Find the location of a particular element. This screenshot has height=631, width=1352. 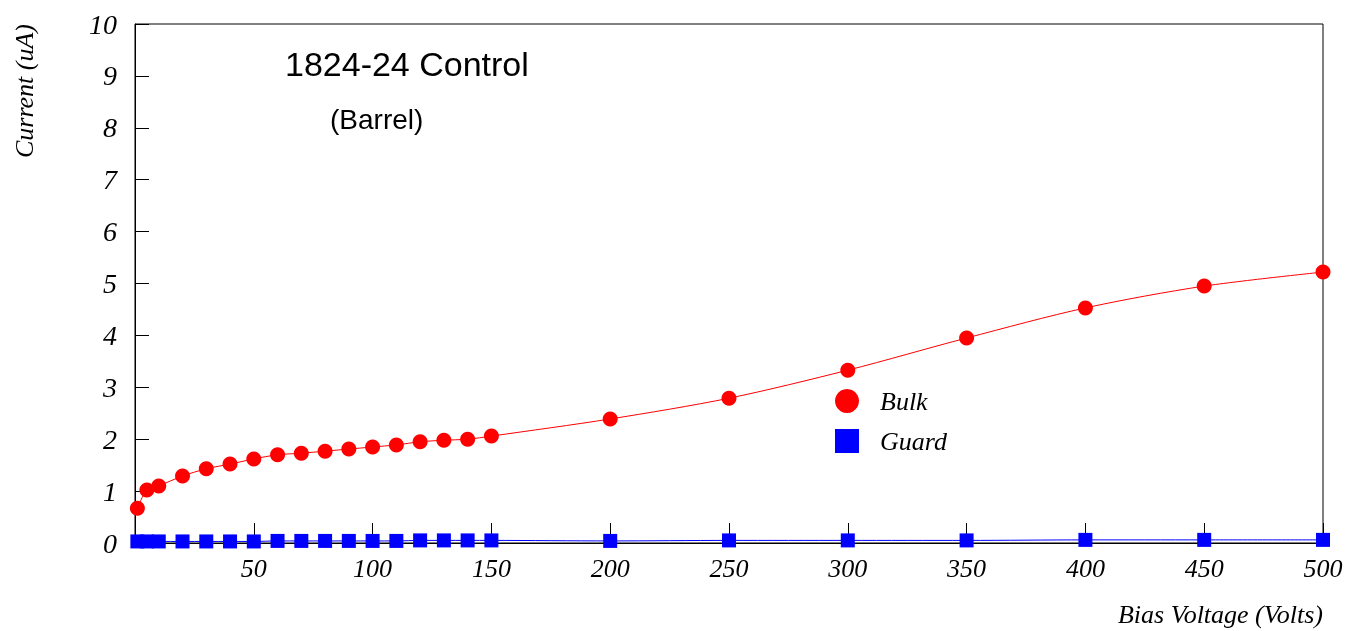

x-tick-label: 500 is located at coordinates (1323, 568).